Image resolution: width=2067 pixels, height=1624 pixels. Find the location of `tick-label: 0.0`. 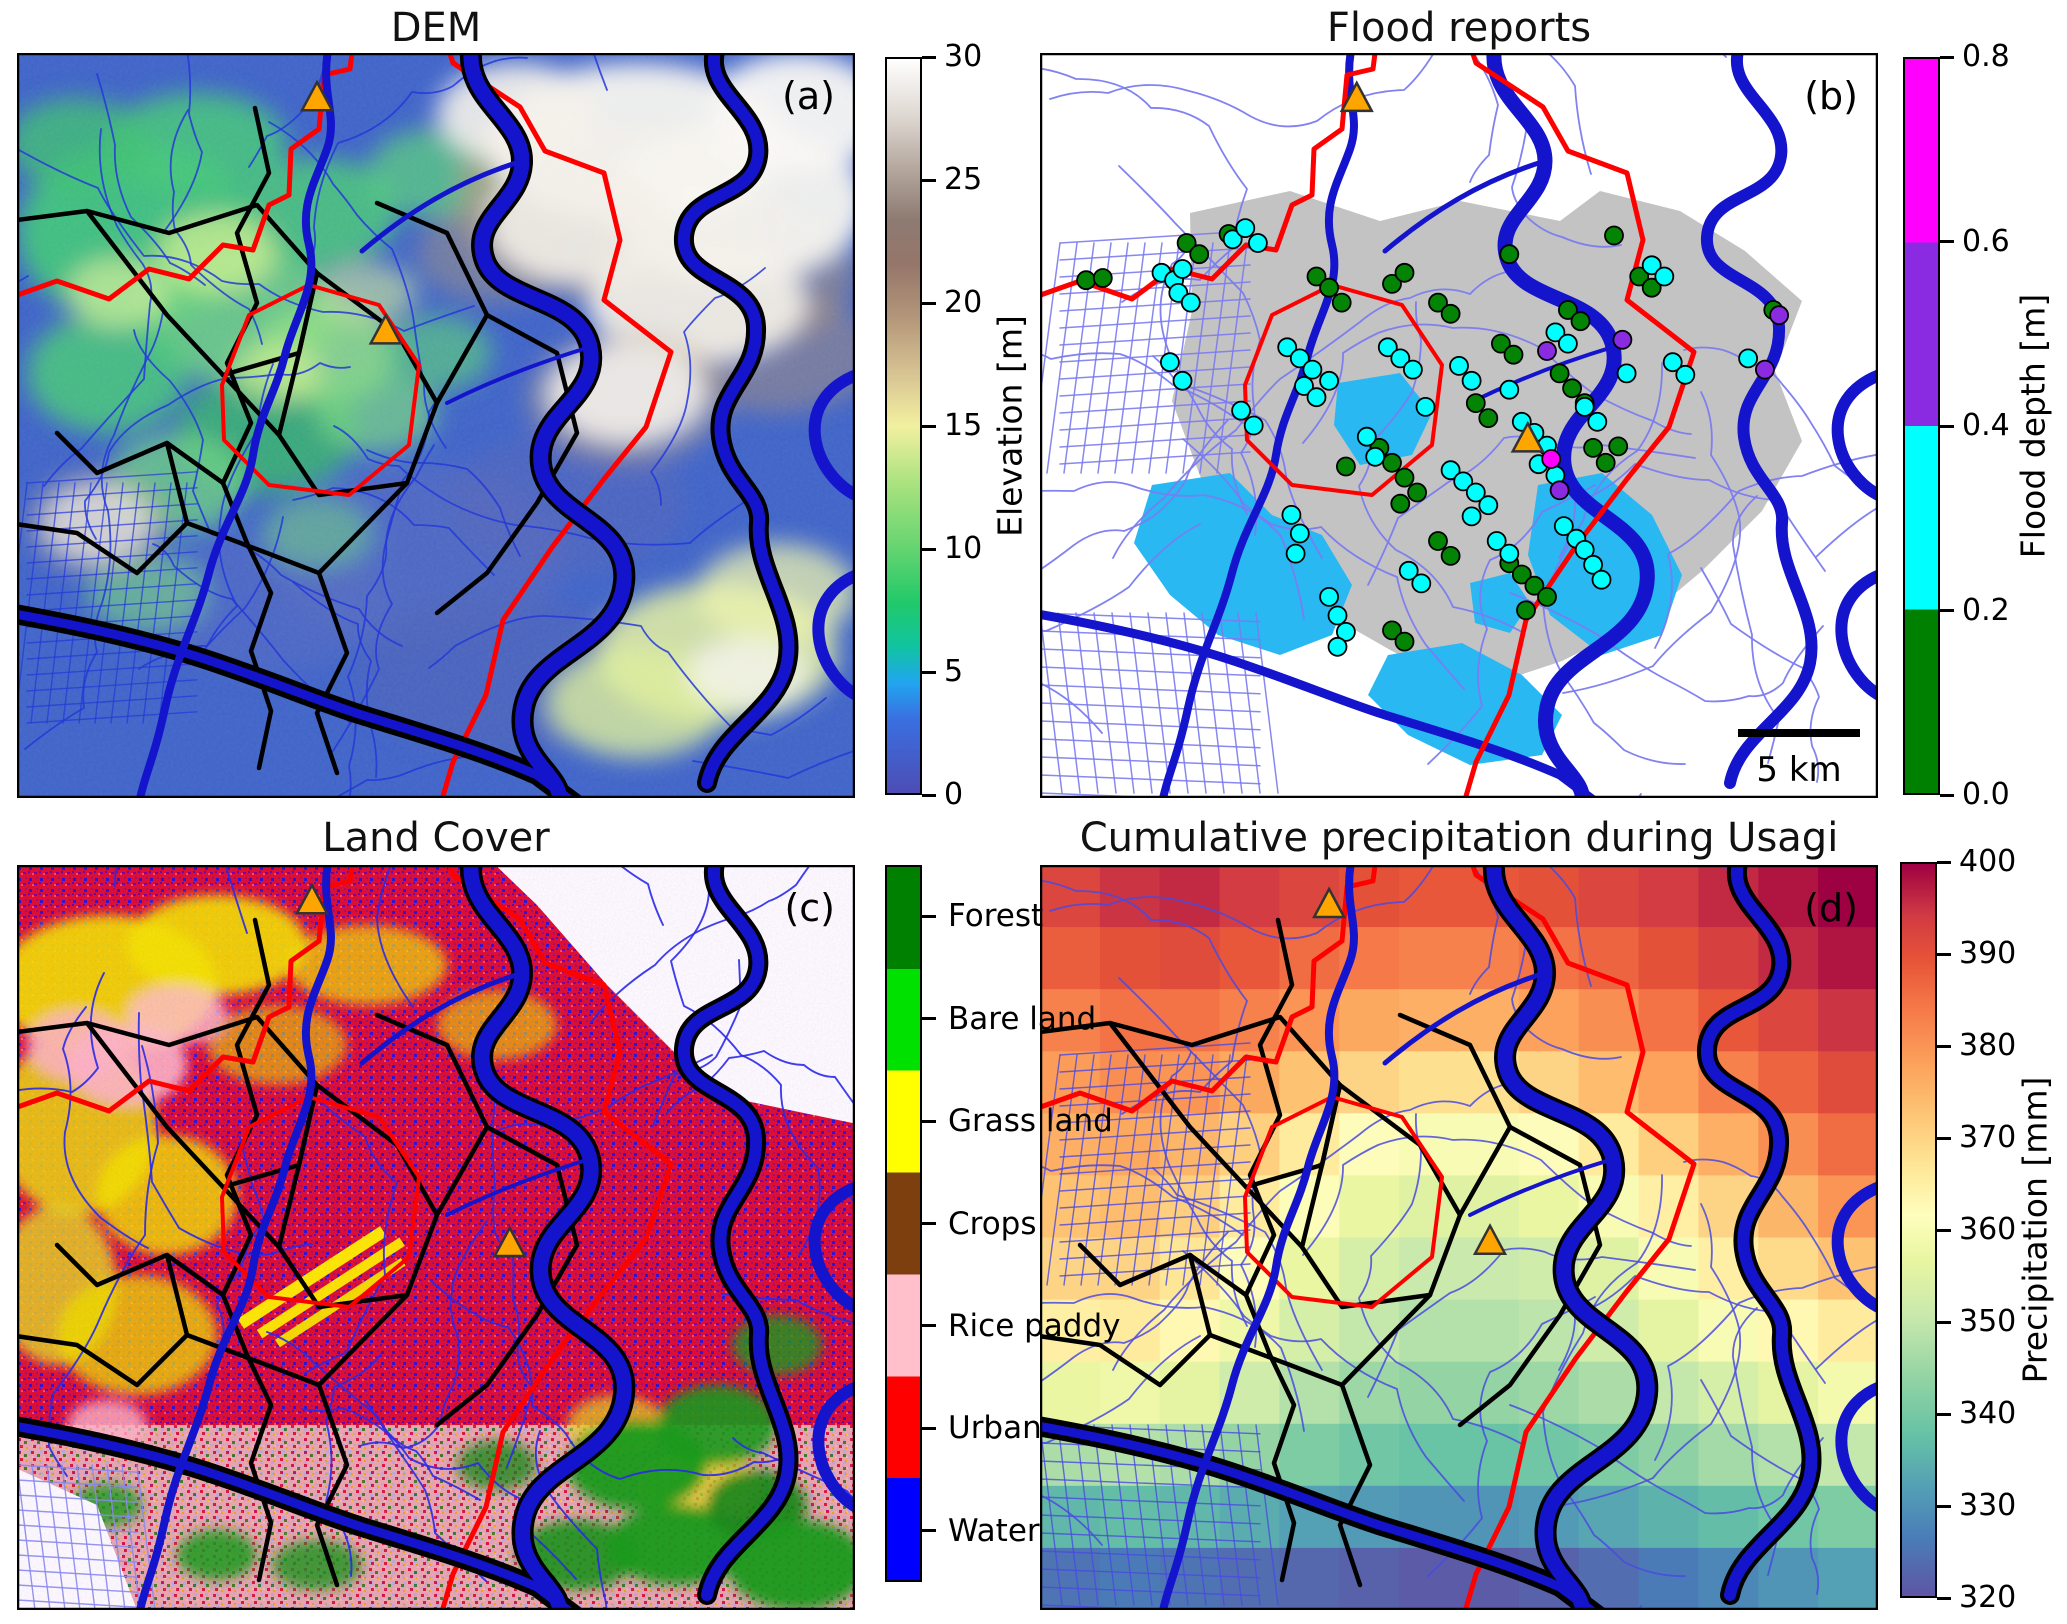

tick-label: 0.0 is located at coordinates (1986, 794).